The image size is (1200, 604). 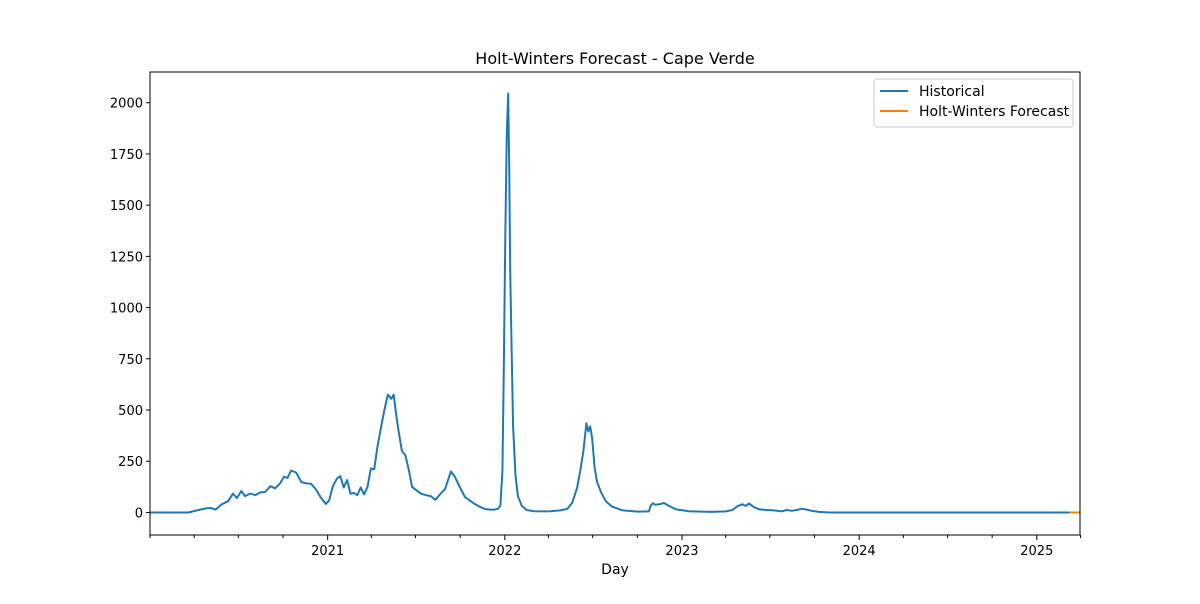 What do you see at coordinates (126, 309) in the screenshot?
I see `y-tick-label: 1000` at bounding box center [126, 309].